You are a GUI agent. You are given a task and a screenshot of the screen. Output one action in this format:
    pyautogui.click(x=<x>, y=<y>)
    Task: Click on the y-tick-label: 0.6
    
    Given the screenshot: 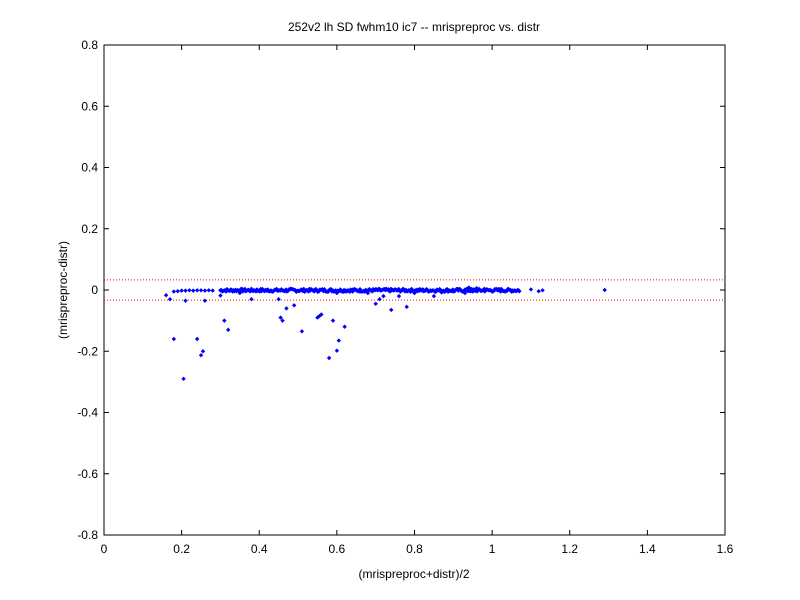 What is the action you would take?
    pyautogui.click(x=89, y=106)
    